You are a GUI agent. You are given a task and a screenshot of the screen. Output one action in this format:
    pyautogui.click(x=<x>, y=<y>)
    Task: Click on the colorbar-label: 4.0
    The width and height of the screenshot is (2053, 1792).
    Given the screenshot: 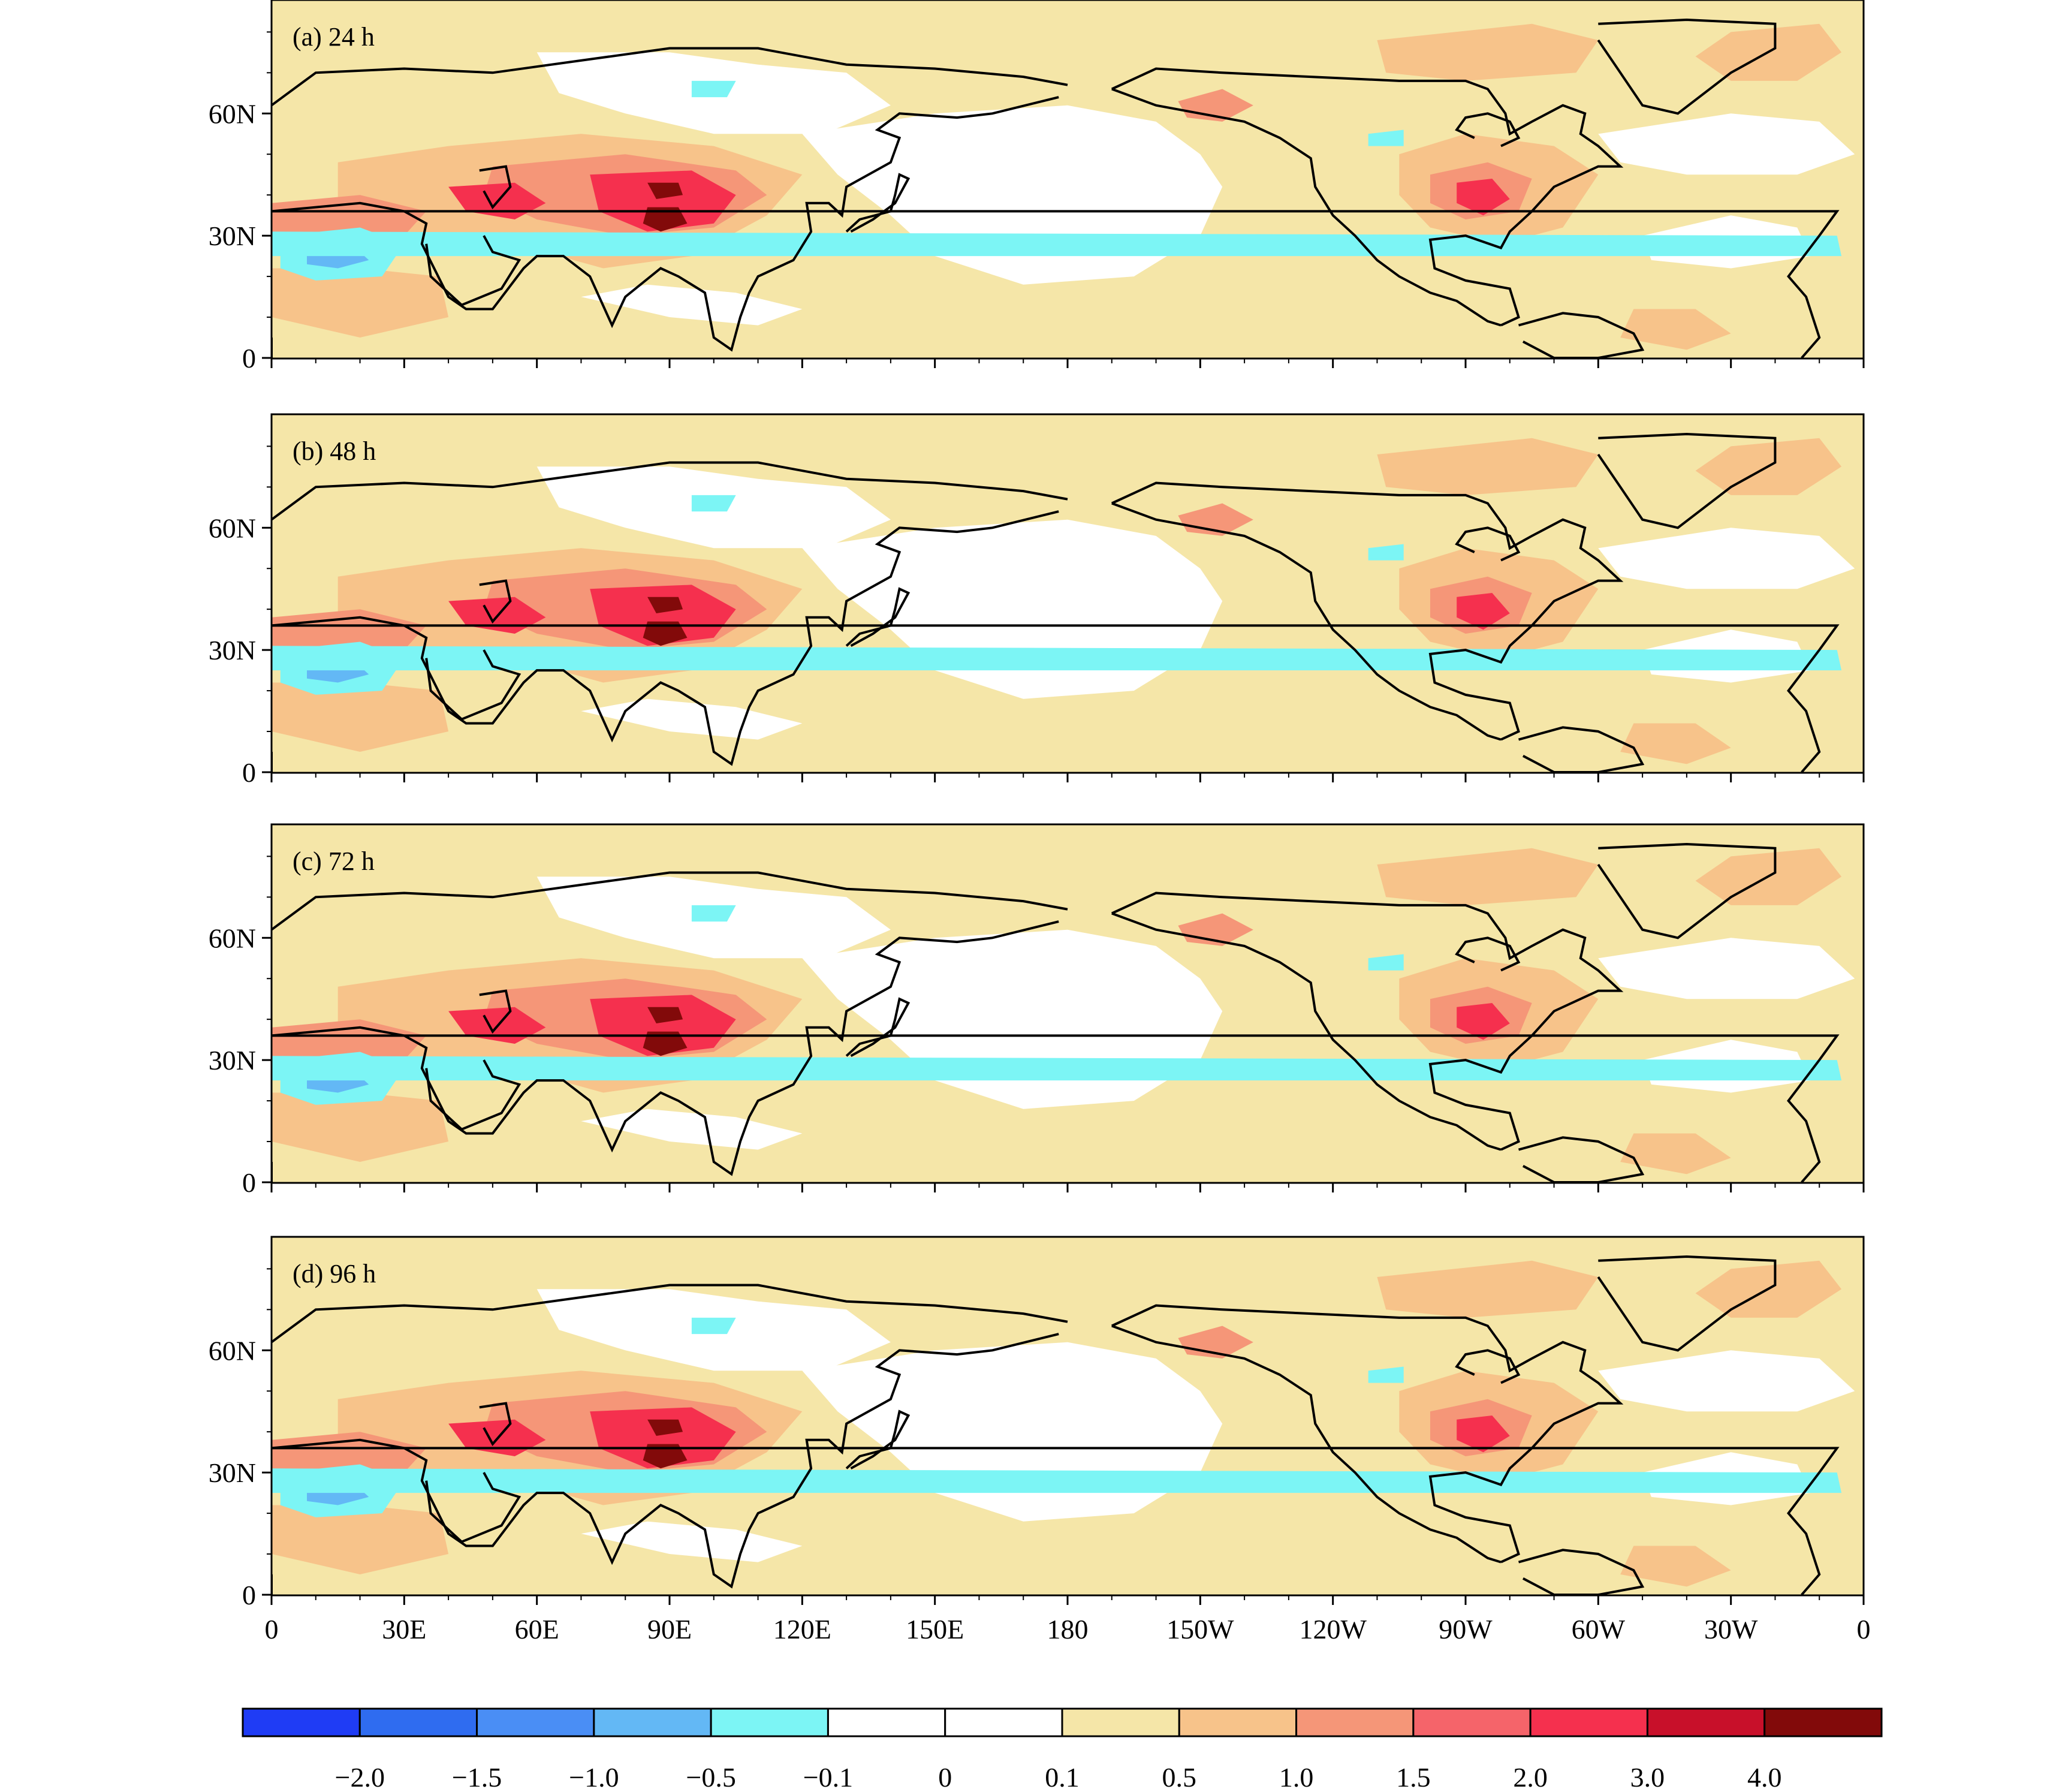 What is the action you would take?
    pyautogui.click(x=1764, y=1777)
    